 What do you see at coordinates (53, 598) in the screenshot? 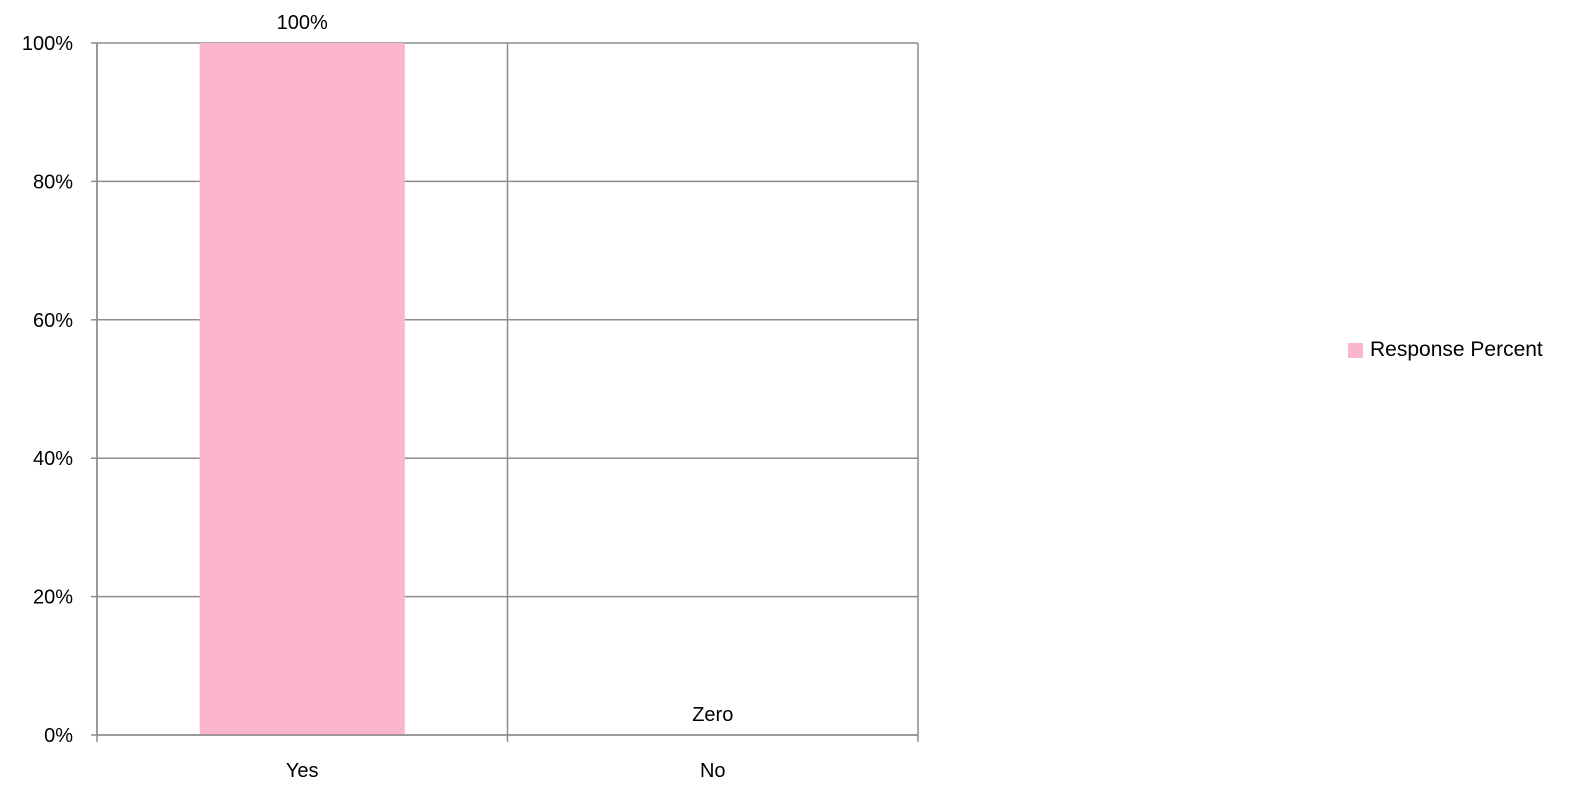
I see `y-tick-label: 20%` at bounding box center [53, 598].